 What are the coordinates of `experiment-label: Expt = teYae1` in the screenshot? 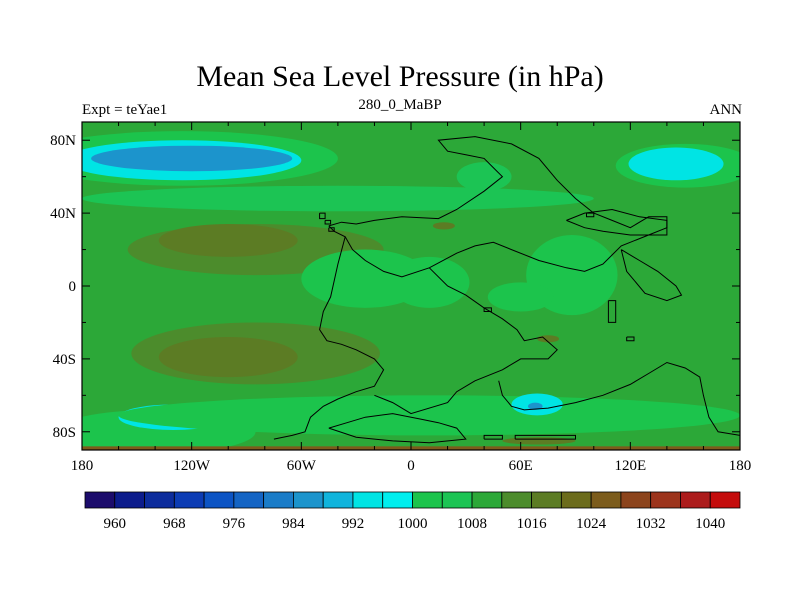 It's located at (125, 110).